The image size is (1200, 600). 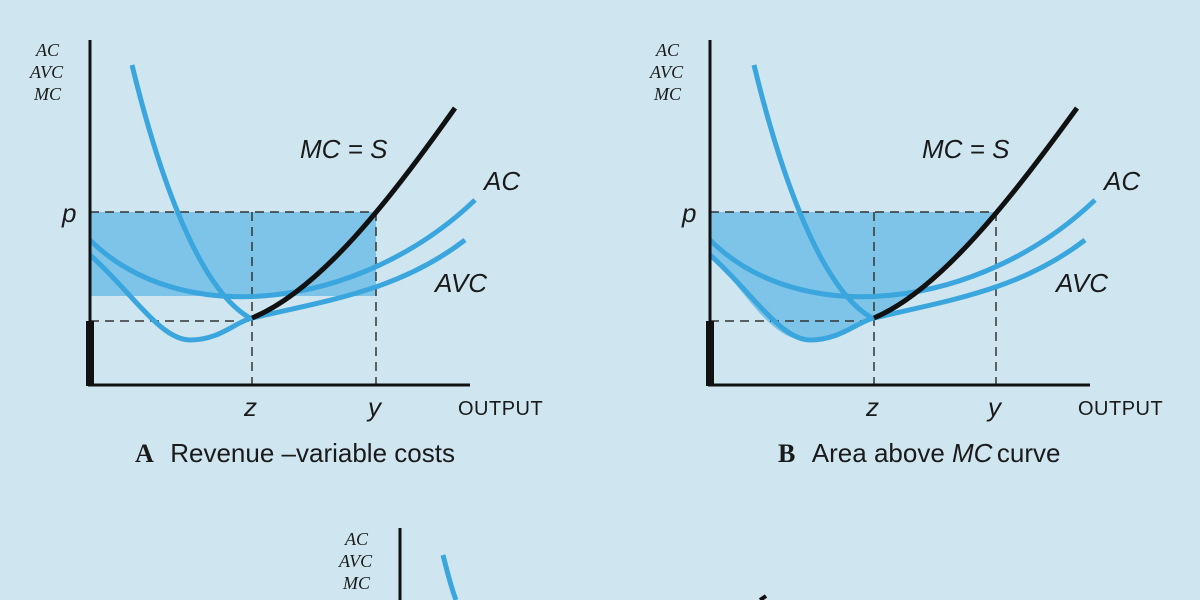 What do you see at coordinates (344, 149) in the screenshot?
I see `panel-a-mc-label: MC = S` at bounding box center [344, 149].